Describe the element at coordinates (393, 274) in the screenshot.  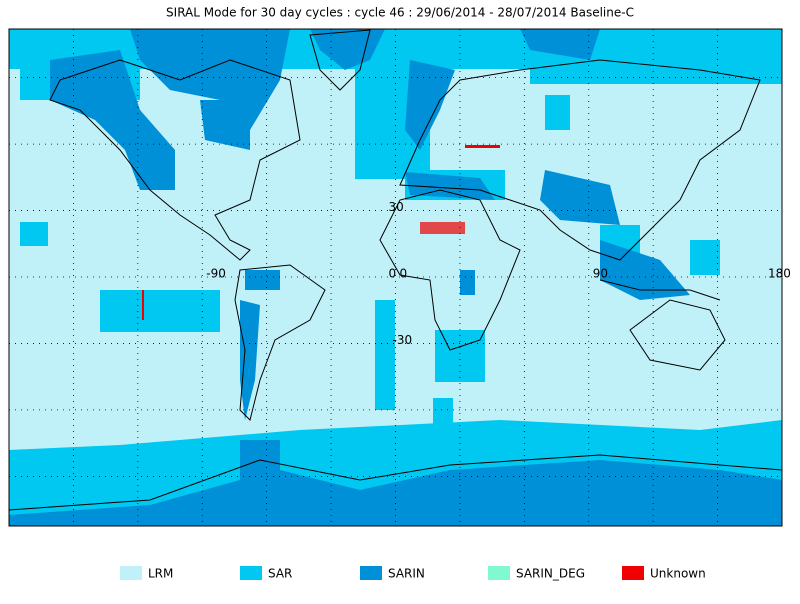
I see `lat-label: 0` at that location.